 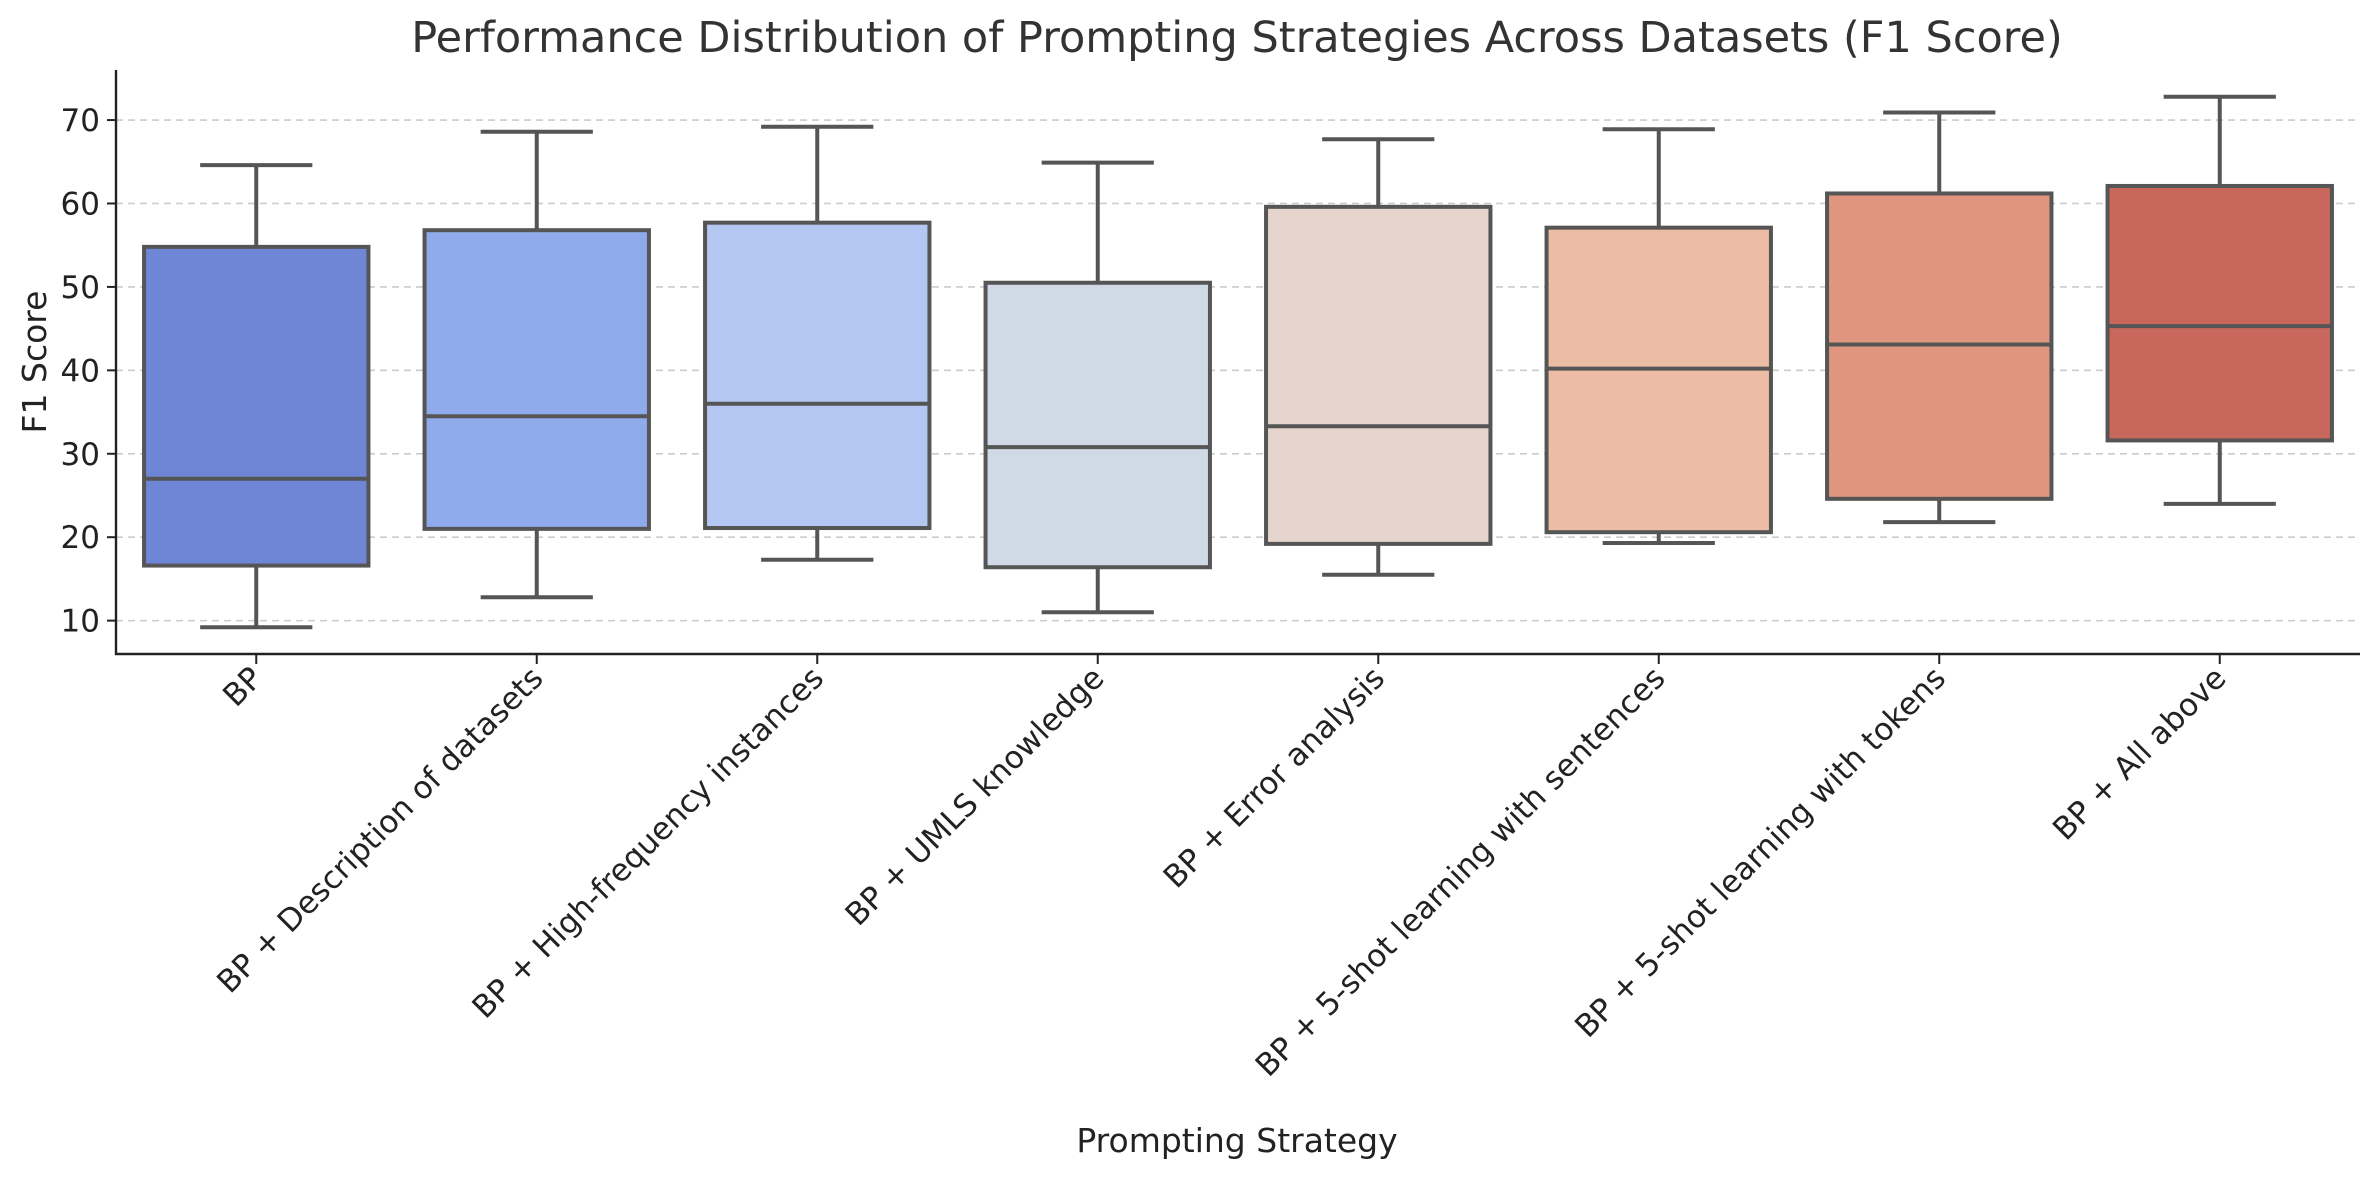 What do you see at coordinates (80, 538) in the screenshot?
I see `y-tick-label-20: 20` at bounding box center [80, 538].